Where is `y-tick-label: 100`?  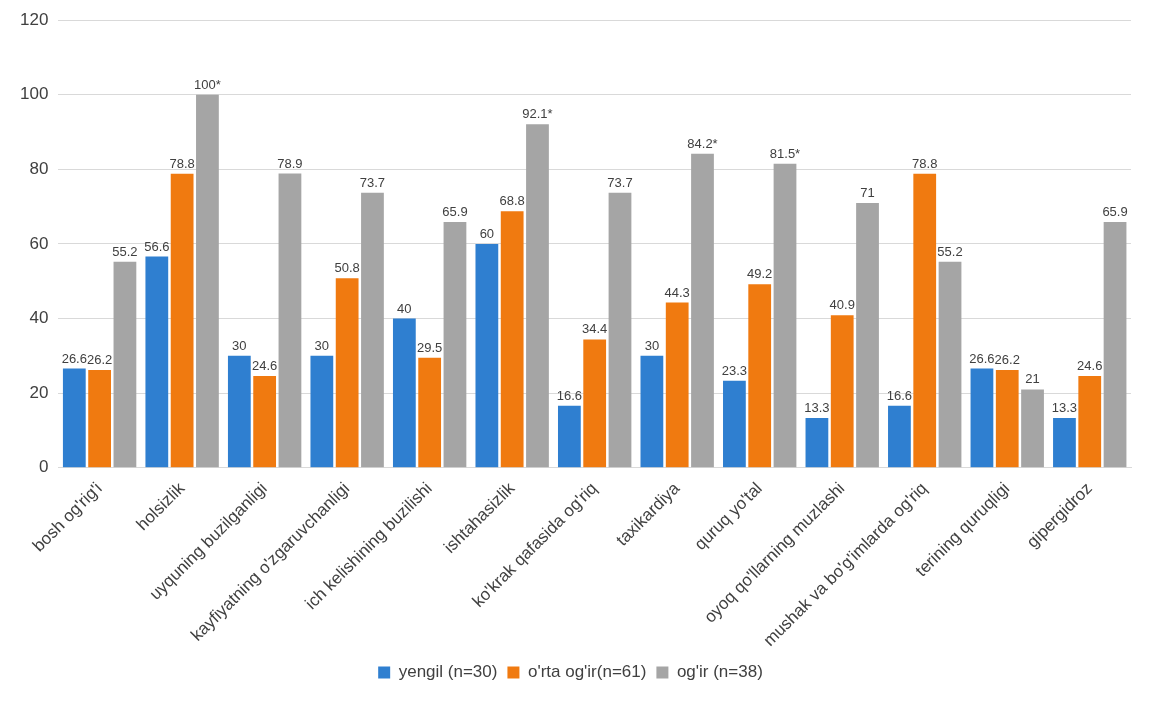 y-tick-label: 100 is located at coordinates (34, 94).